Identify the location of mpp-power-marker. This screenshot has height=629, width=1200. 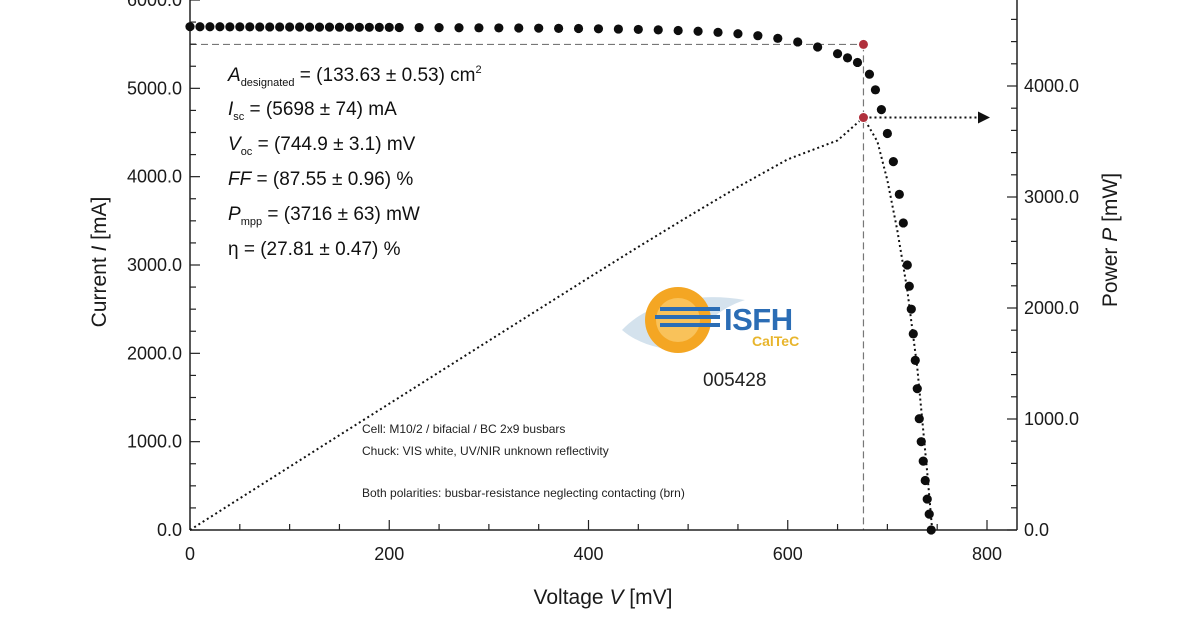
(863, 118).